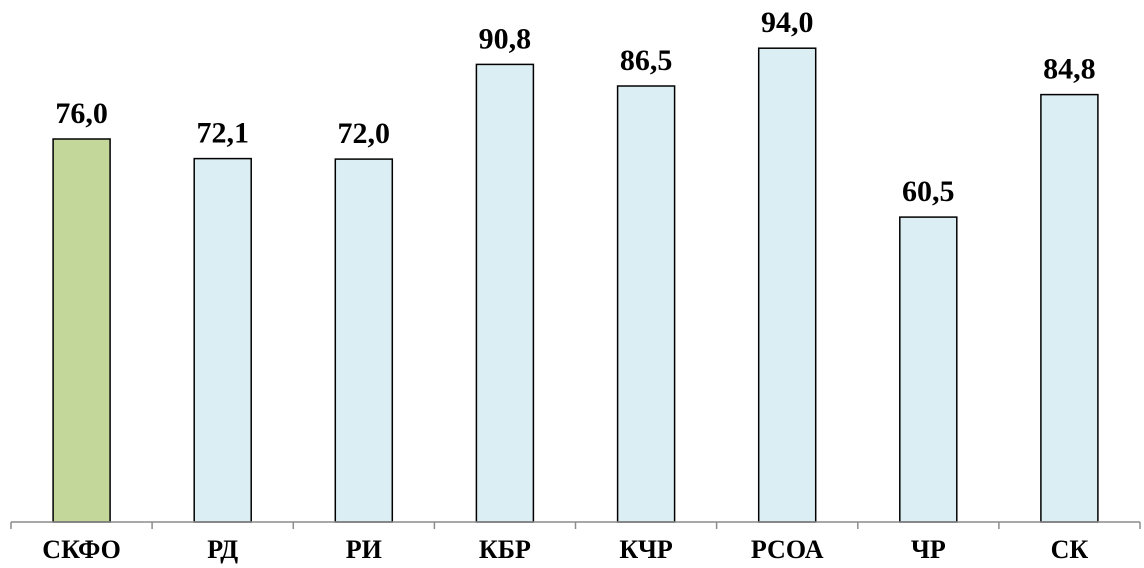 The image size is (1144, 568). What do you see at coordinates (364, 549) in the screenshot?
I see `x-tick-label: РИ` at bounding box center [364, 549].